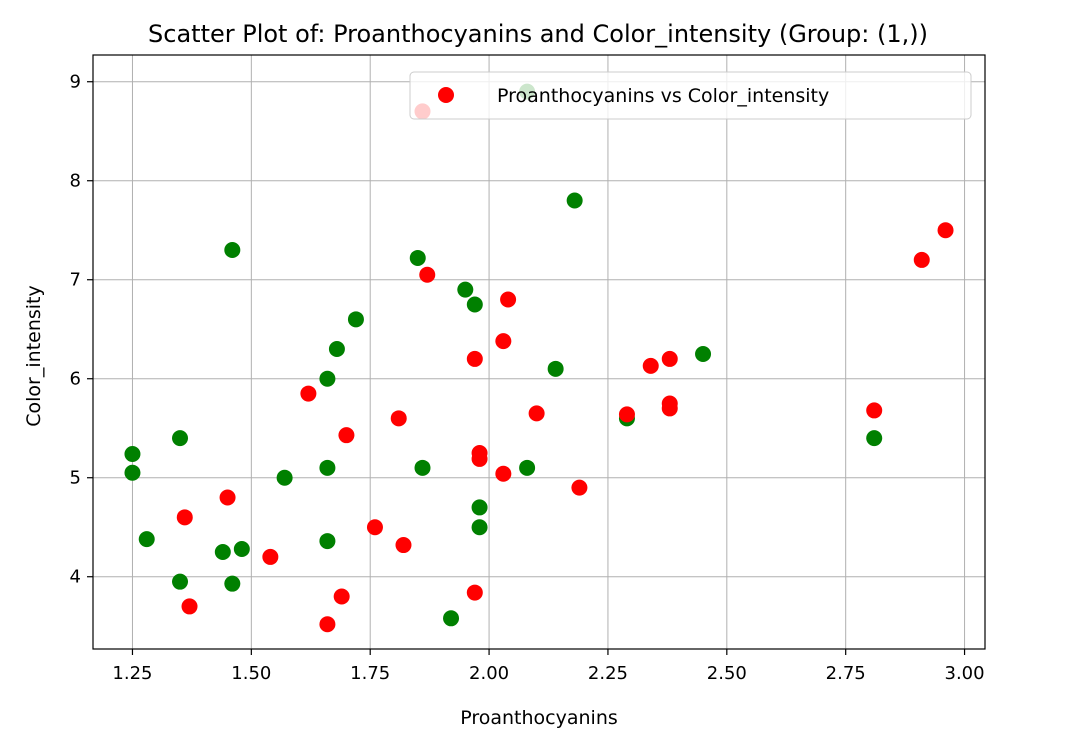  I want to click on x-tick-label: 3.00, so click(965, 673).